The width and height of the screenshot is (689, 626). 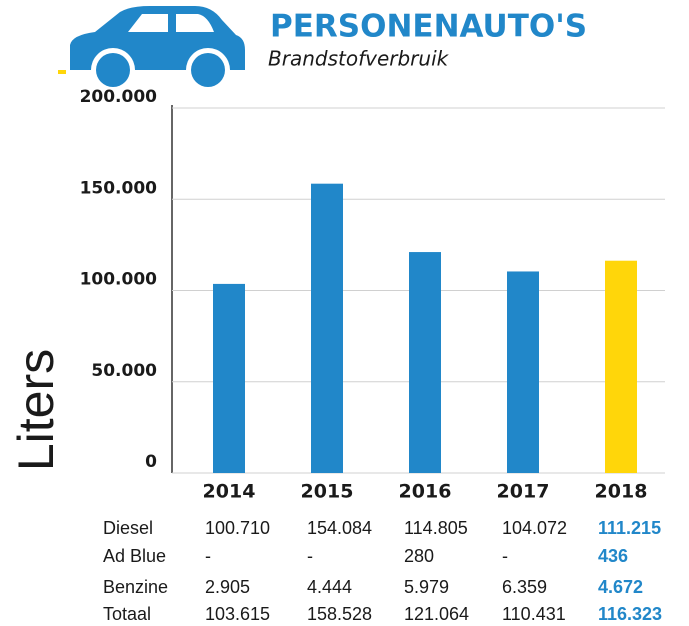 I want to click on row-label: Diesel, so click(x=128, y=528).